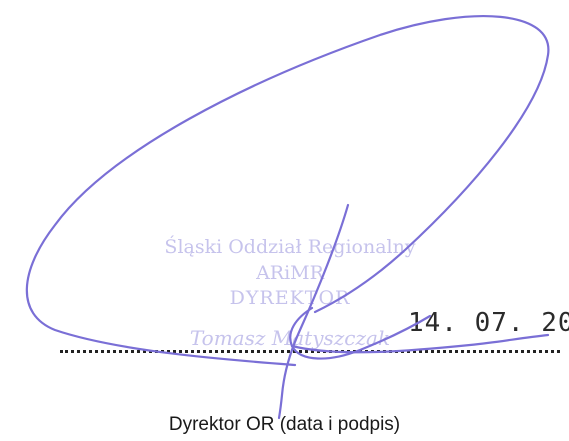 The image size is (569, 441). Describe the element at coordinates (290, 273) in the screenshot. I see `stamp-agency-name: ARiMR` at that location.